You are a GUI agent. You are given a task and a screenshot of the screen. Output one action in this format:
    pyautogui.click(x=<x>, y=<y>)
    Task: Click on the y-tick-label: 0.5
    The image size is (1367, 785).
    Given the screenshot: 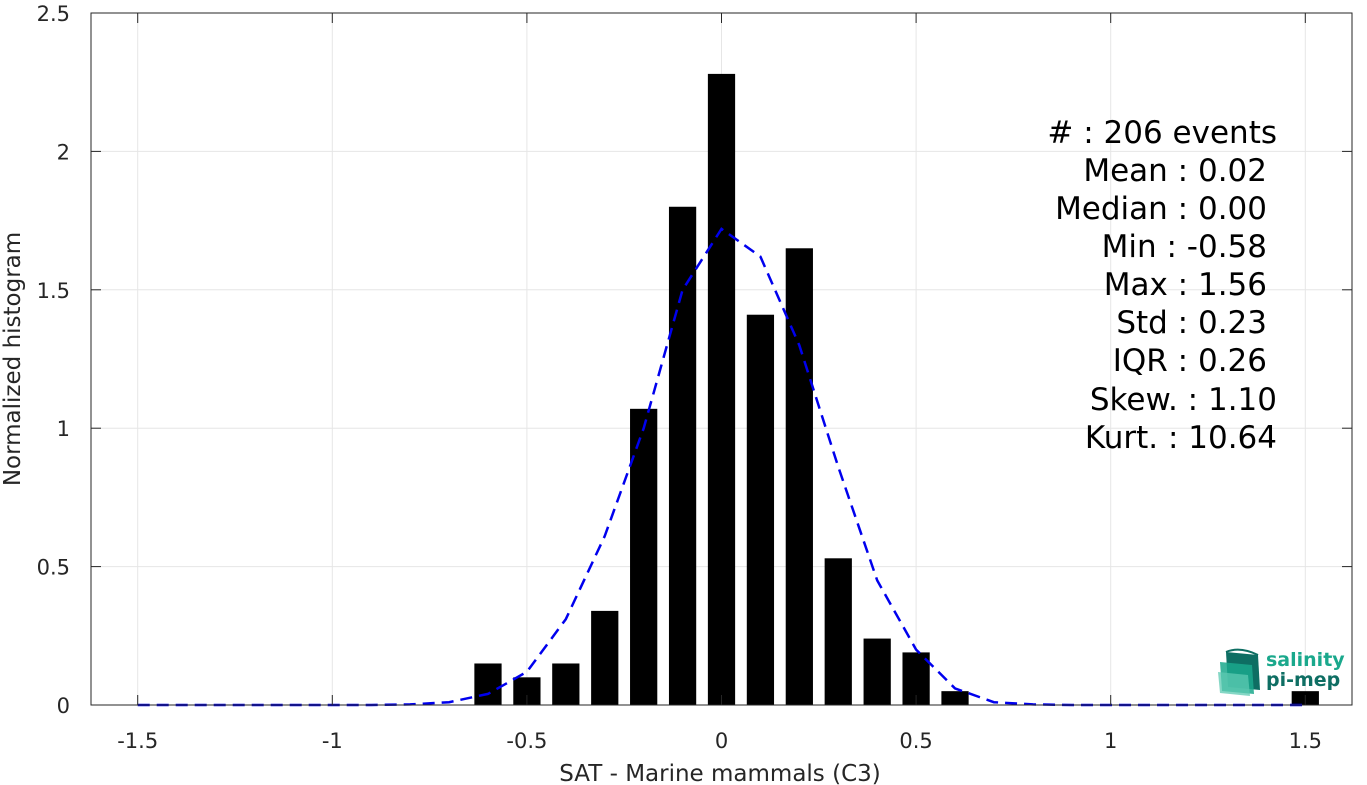 What is the action you would take?
    pyautogui.click(x=53, y=568)
    